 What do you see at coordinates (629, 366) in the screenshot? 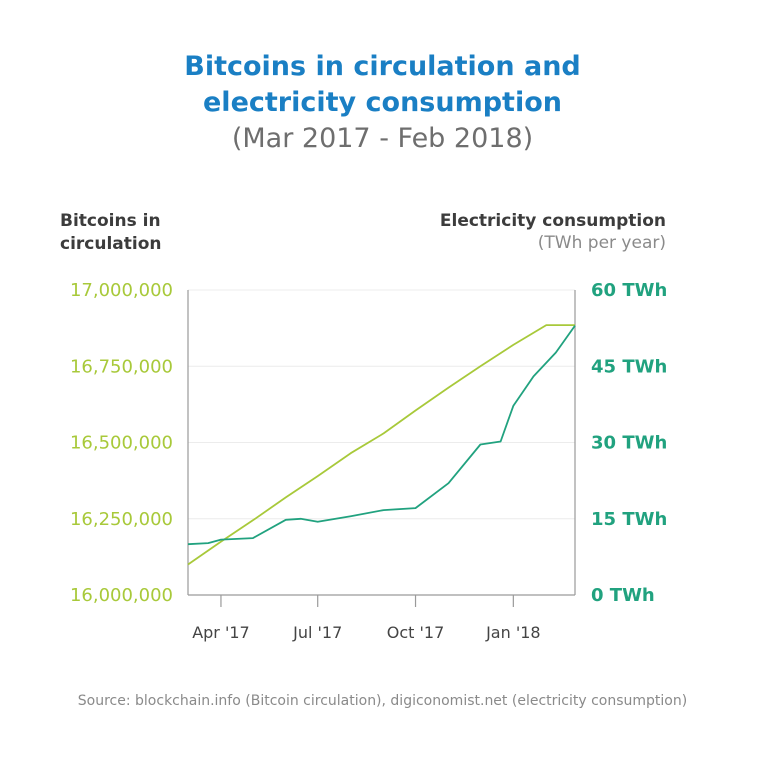
I see `right-tick-label: 45 TWh` at bounding box center [629, 366].